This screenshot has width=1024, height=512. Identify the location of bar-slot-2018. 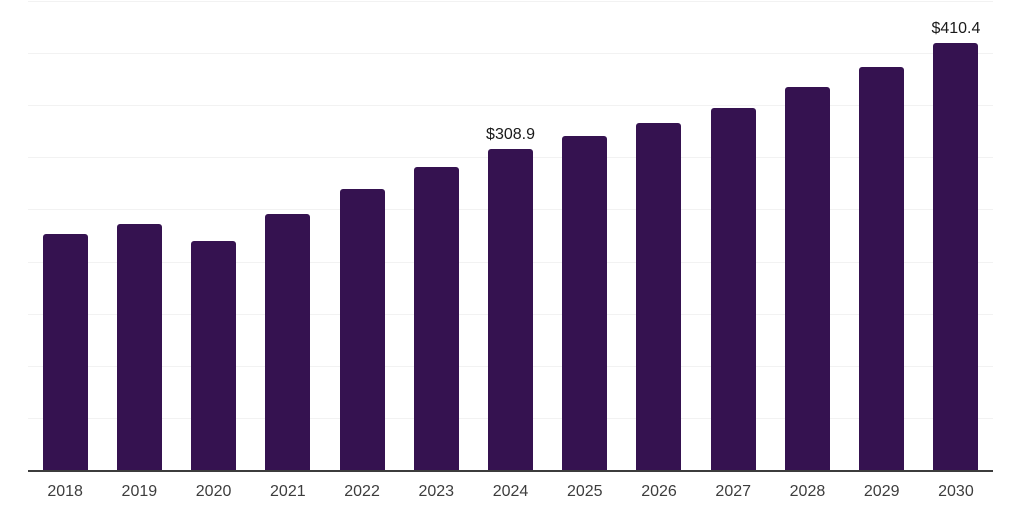
(65, 236).